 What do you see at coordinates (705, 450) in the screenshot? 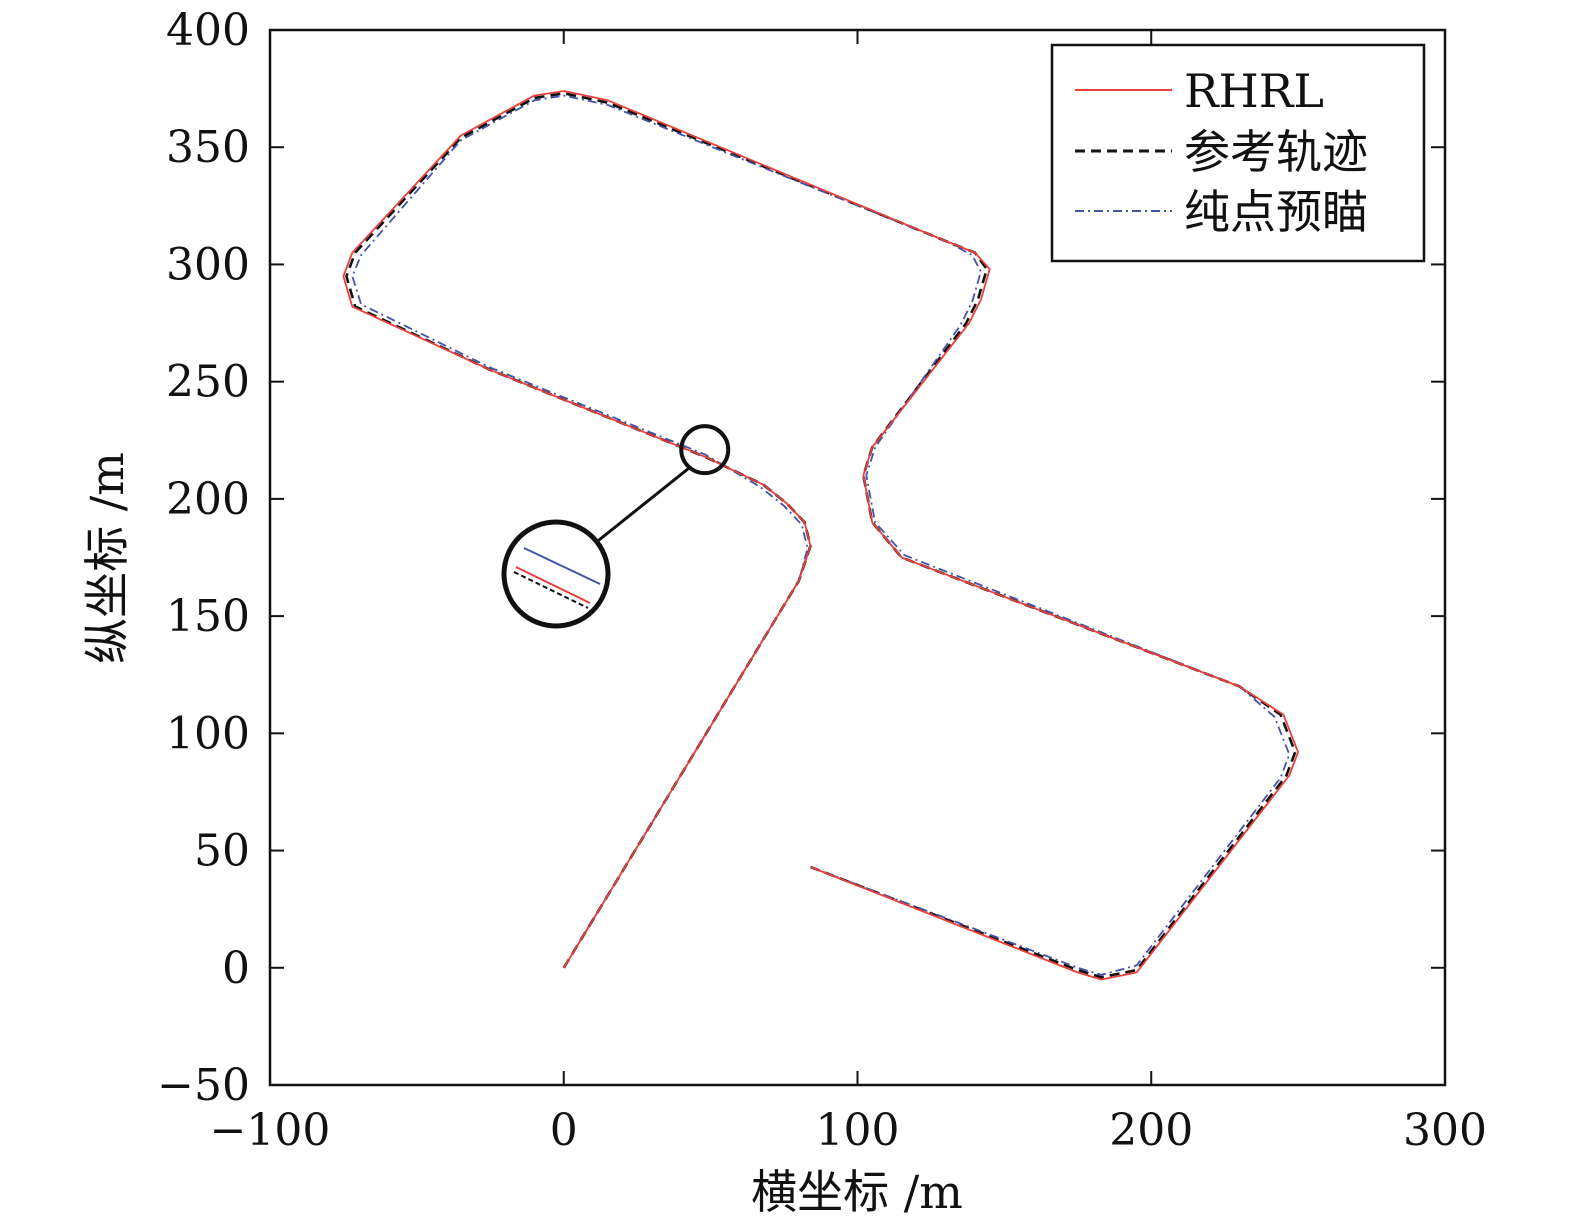
I see `zoom-source-circle` at bounding box center [705, 450].